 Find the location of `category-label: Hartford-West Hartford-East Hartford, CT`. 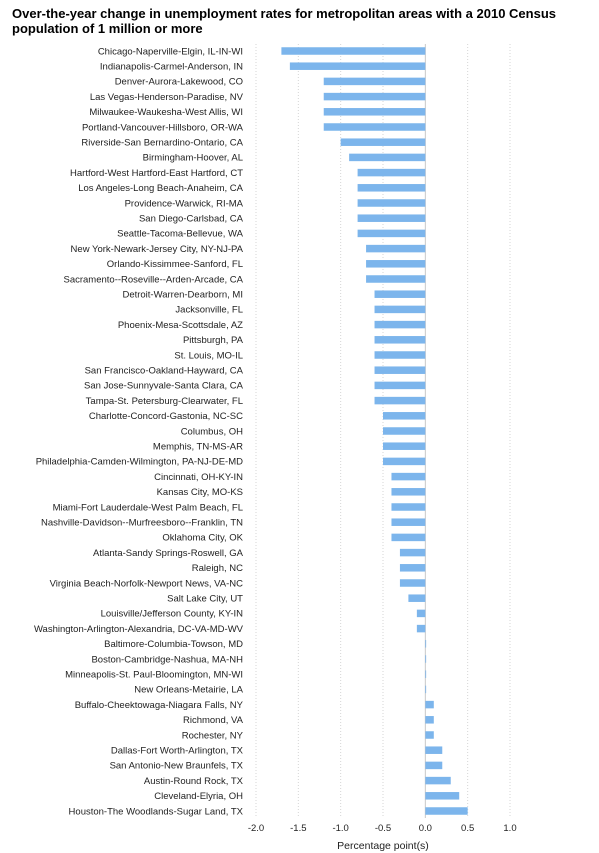

category-label: Hartford-West Hartford-East Hartford, CT is located at coordinates (156, 173).